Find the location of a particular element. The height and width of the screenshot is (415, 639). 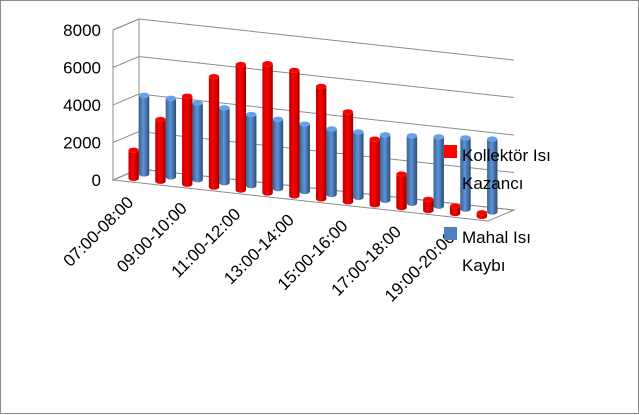

legend-swatch-mahal is located at coordinates (450, 233).